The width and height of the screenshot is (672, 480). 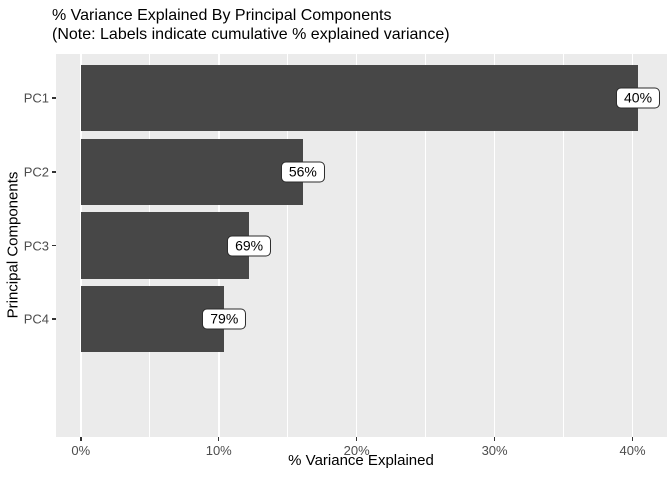 What do you see at coordinates (36, 172) in the screenshot?
I see `y-tick-label-PC2: PC2` at bounding box center [36, 172].